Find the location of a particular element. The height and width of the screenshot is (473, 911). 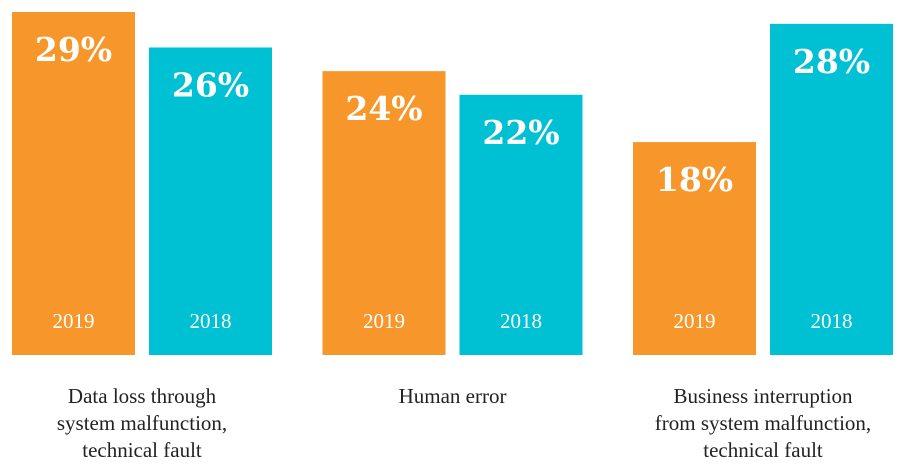

value-label: 18% is located at coordinates (694, 179).